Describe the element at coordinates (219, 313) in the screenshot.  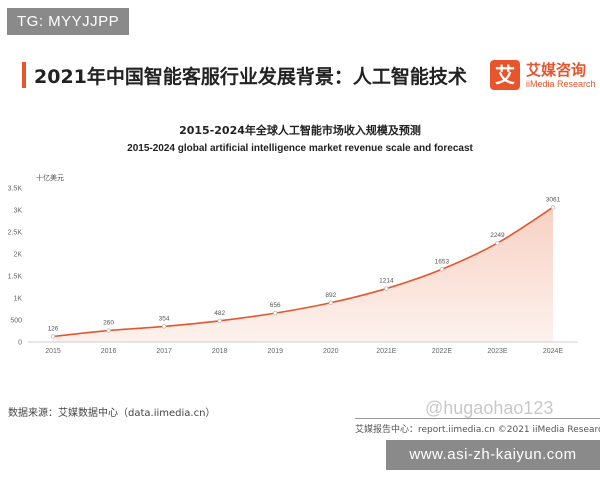
I see `data-value-label: 482` at that location.